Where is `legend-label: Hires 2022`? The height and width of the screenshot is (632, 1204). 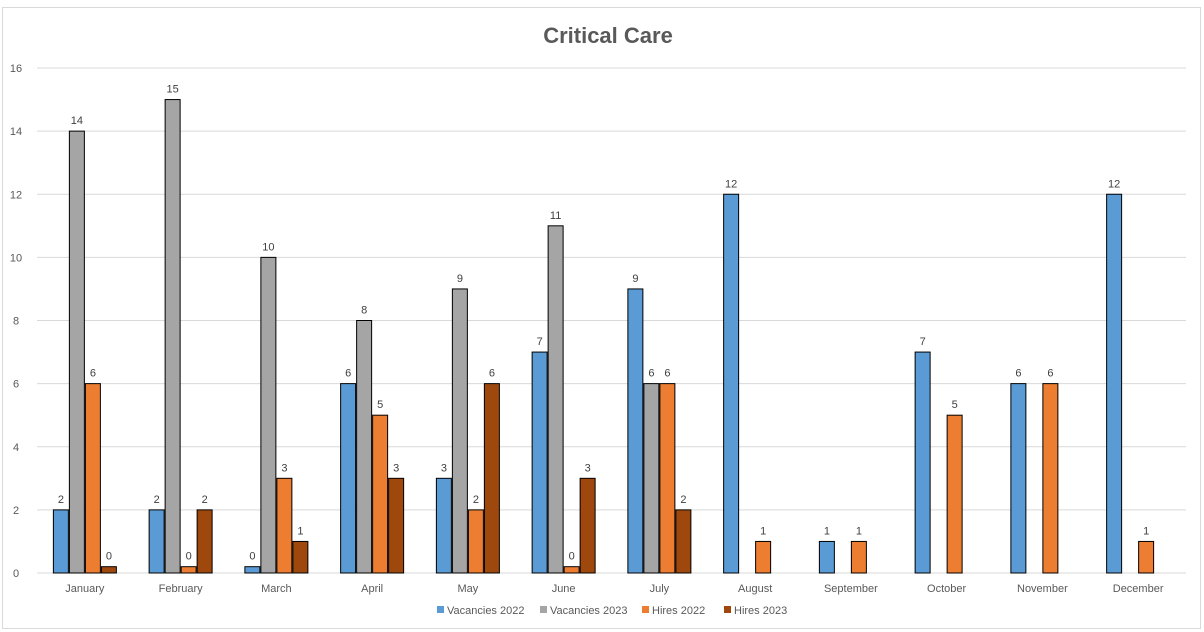 legend-label: Hires 2022 is located at coordinates (678, 611).